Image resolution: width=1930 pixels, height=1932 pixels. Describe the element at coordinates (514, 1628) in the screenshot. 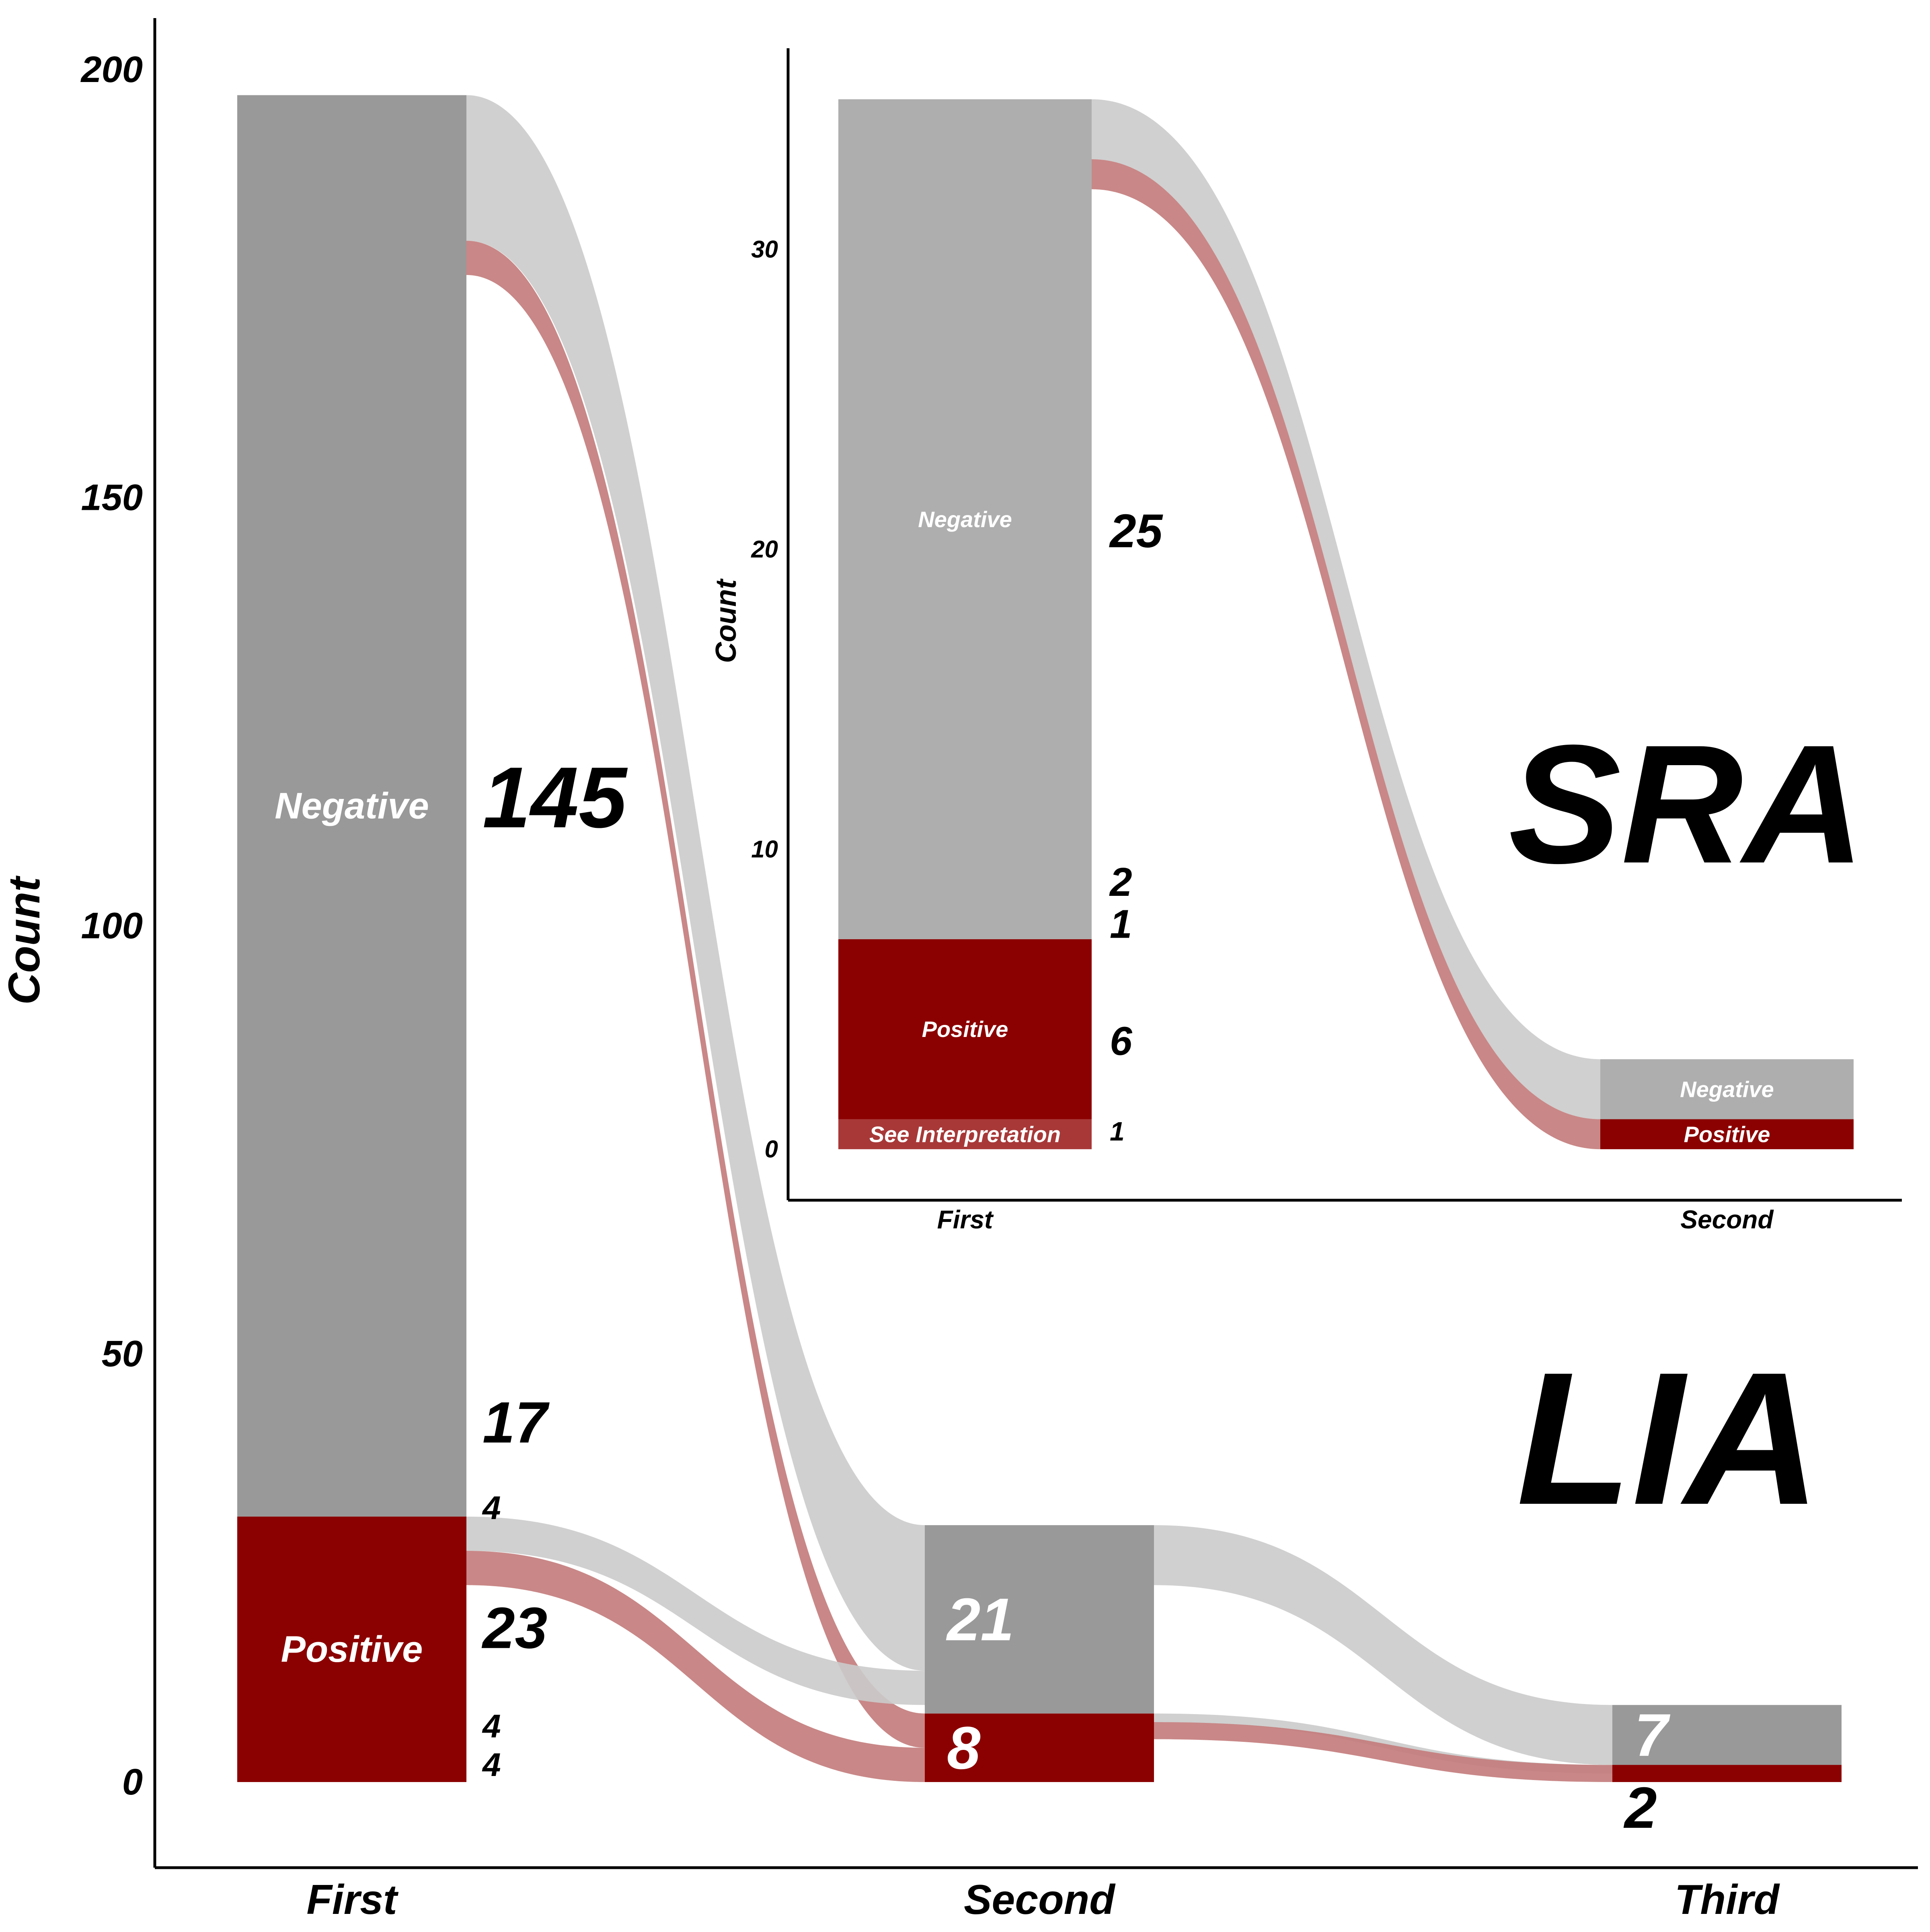

I see `count-label-3: 23` at that location.